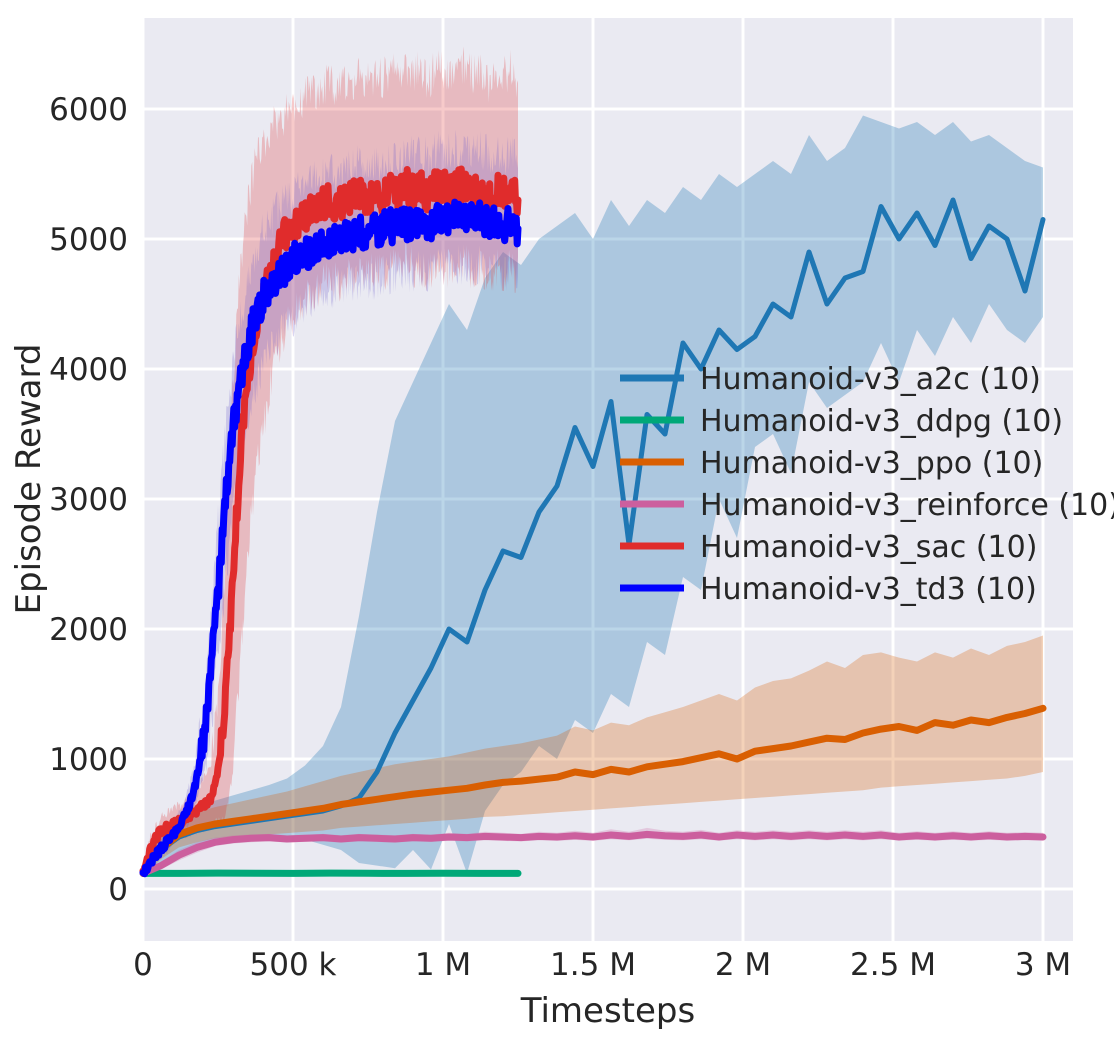  What do you see at coordinates (293, 965) in the screenshot?
I see `x-tick-label: 500 k` at bounding box center [293, 965].